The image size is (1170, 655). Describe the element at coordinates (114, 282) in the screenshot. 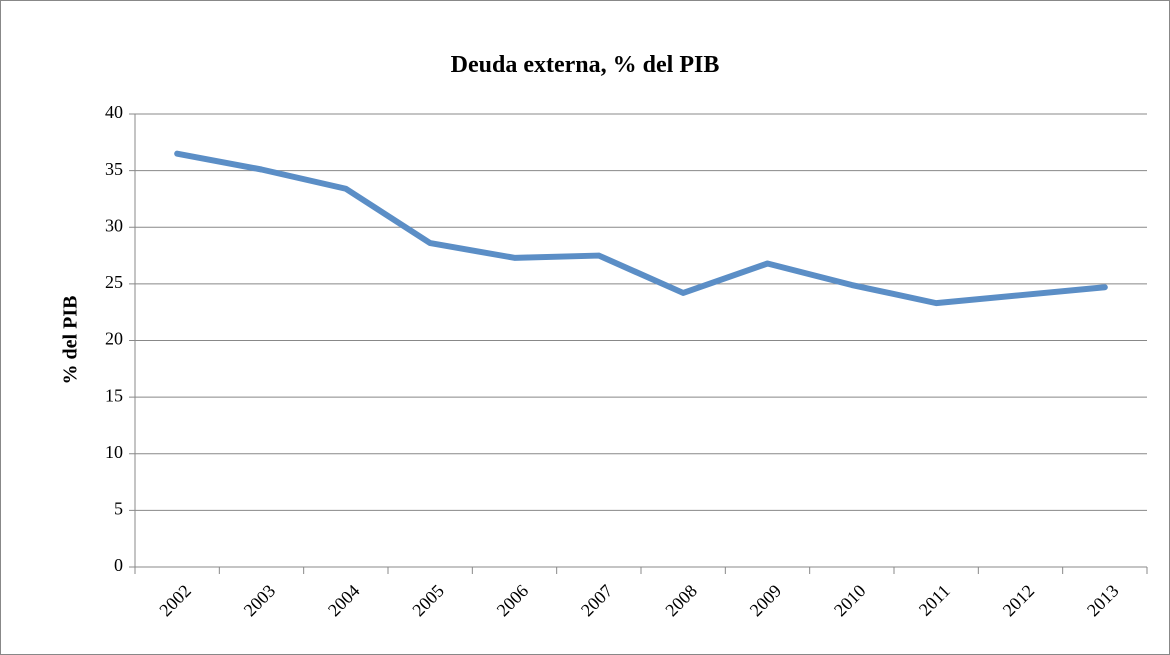

I see `y-tick-label: 25` at that location.